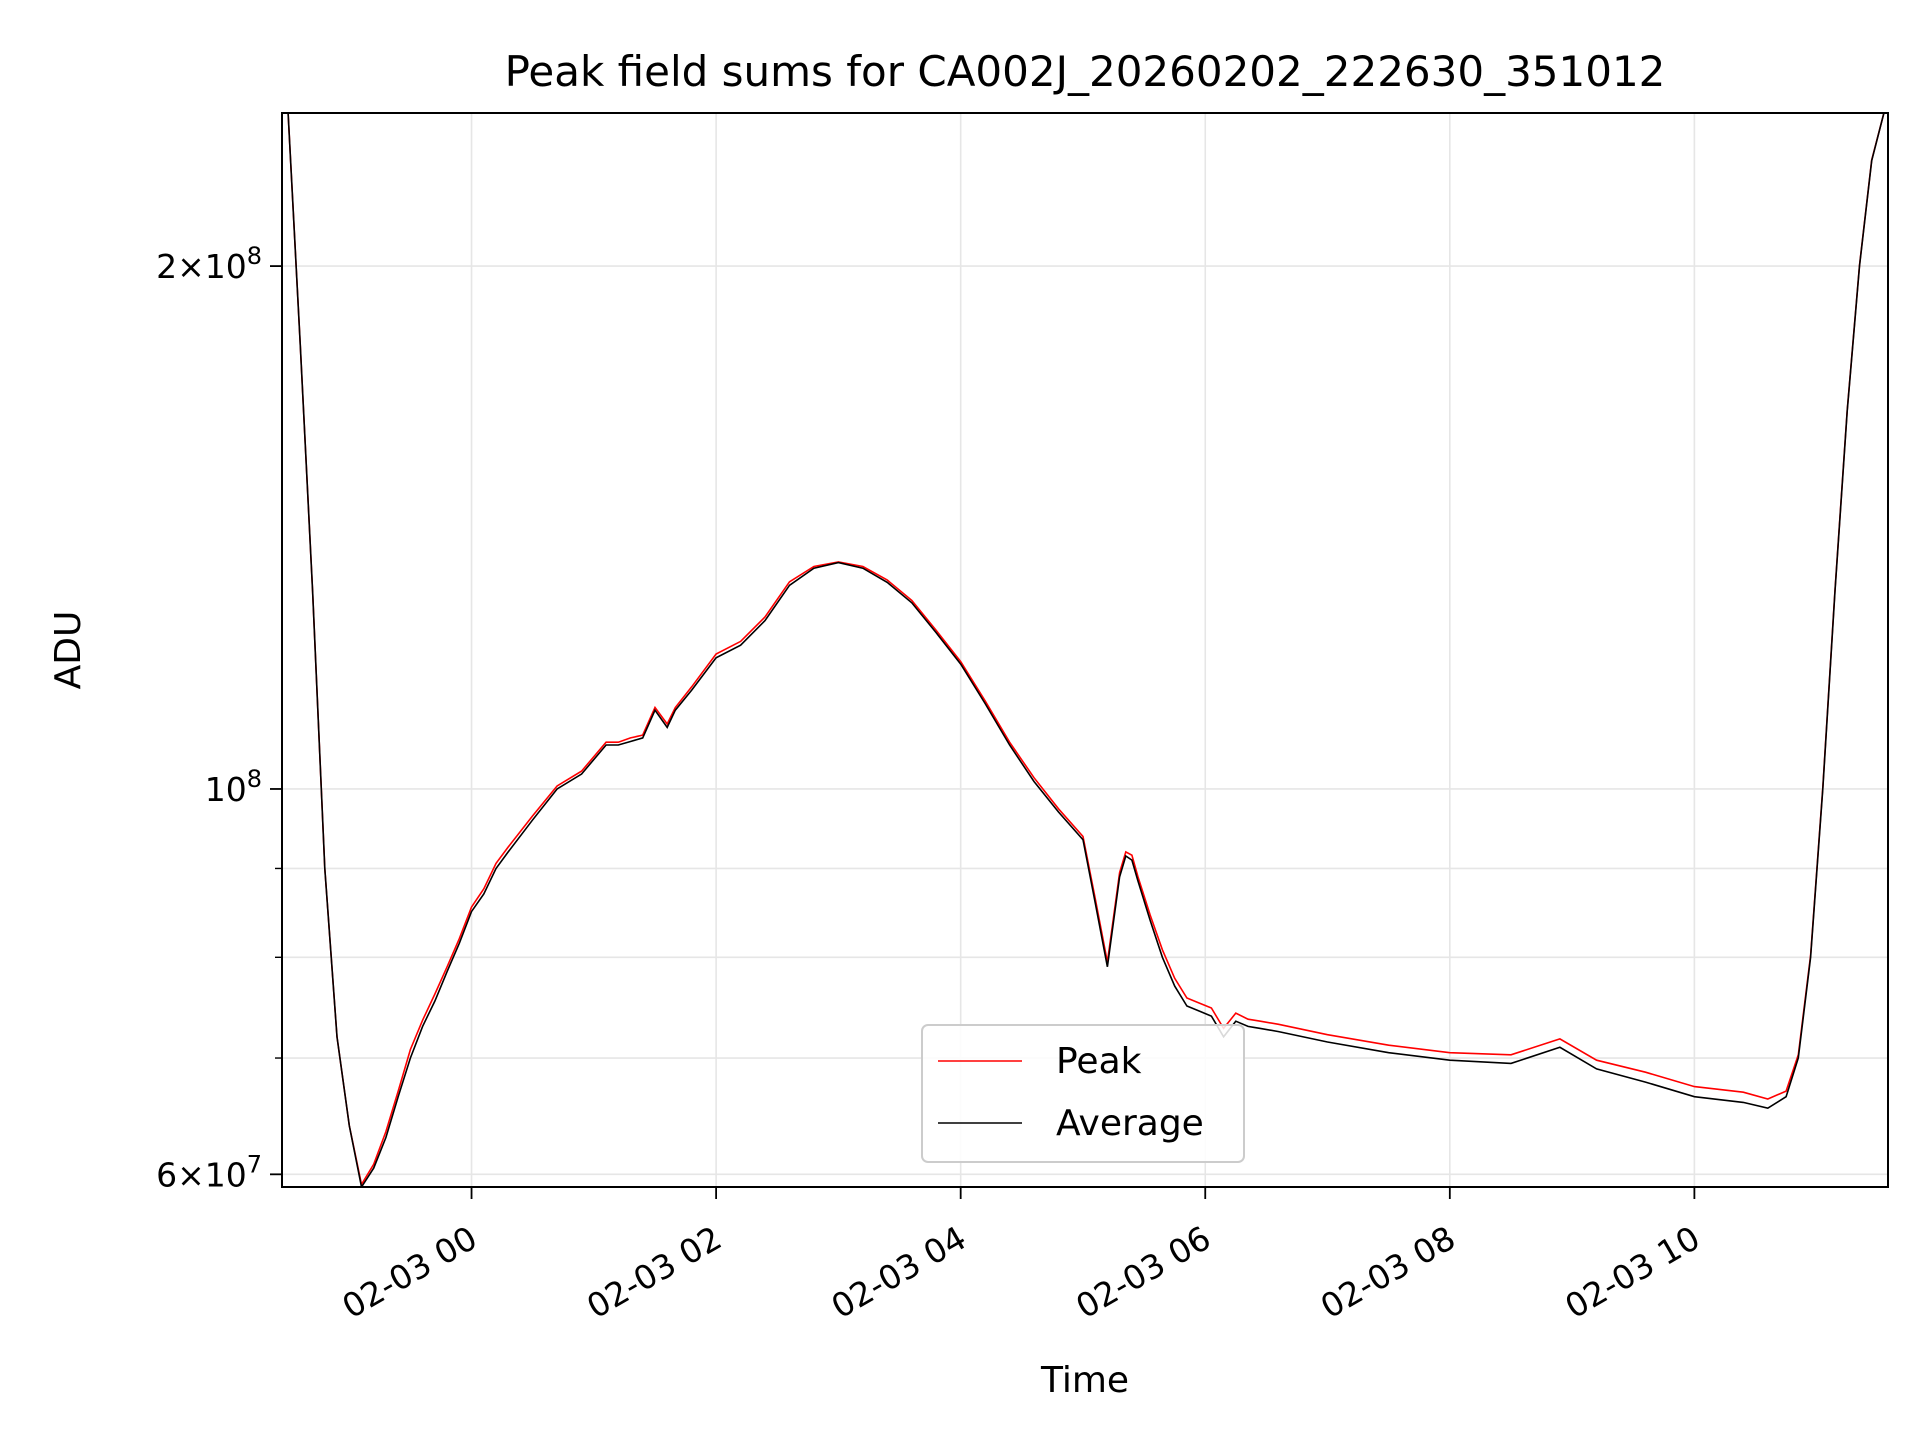 The height and width of the screenshot is (1440, 1920). Describe the element at coordinates (899, 1272) in the screenshot. I see `x-tick-label: 02-03 04` at that location.